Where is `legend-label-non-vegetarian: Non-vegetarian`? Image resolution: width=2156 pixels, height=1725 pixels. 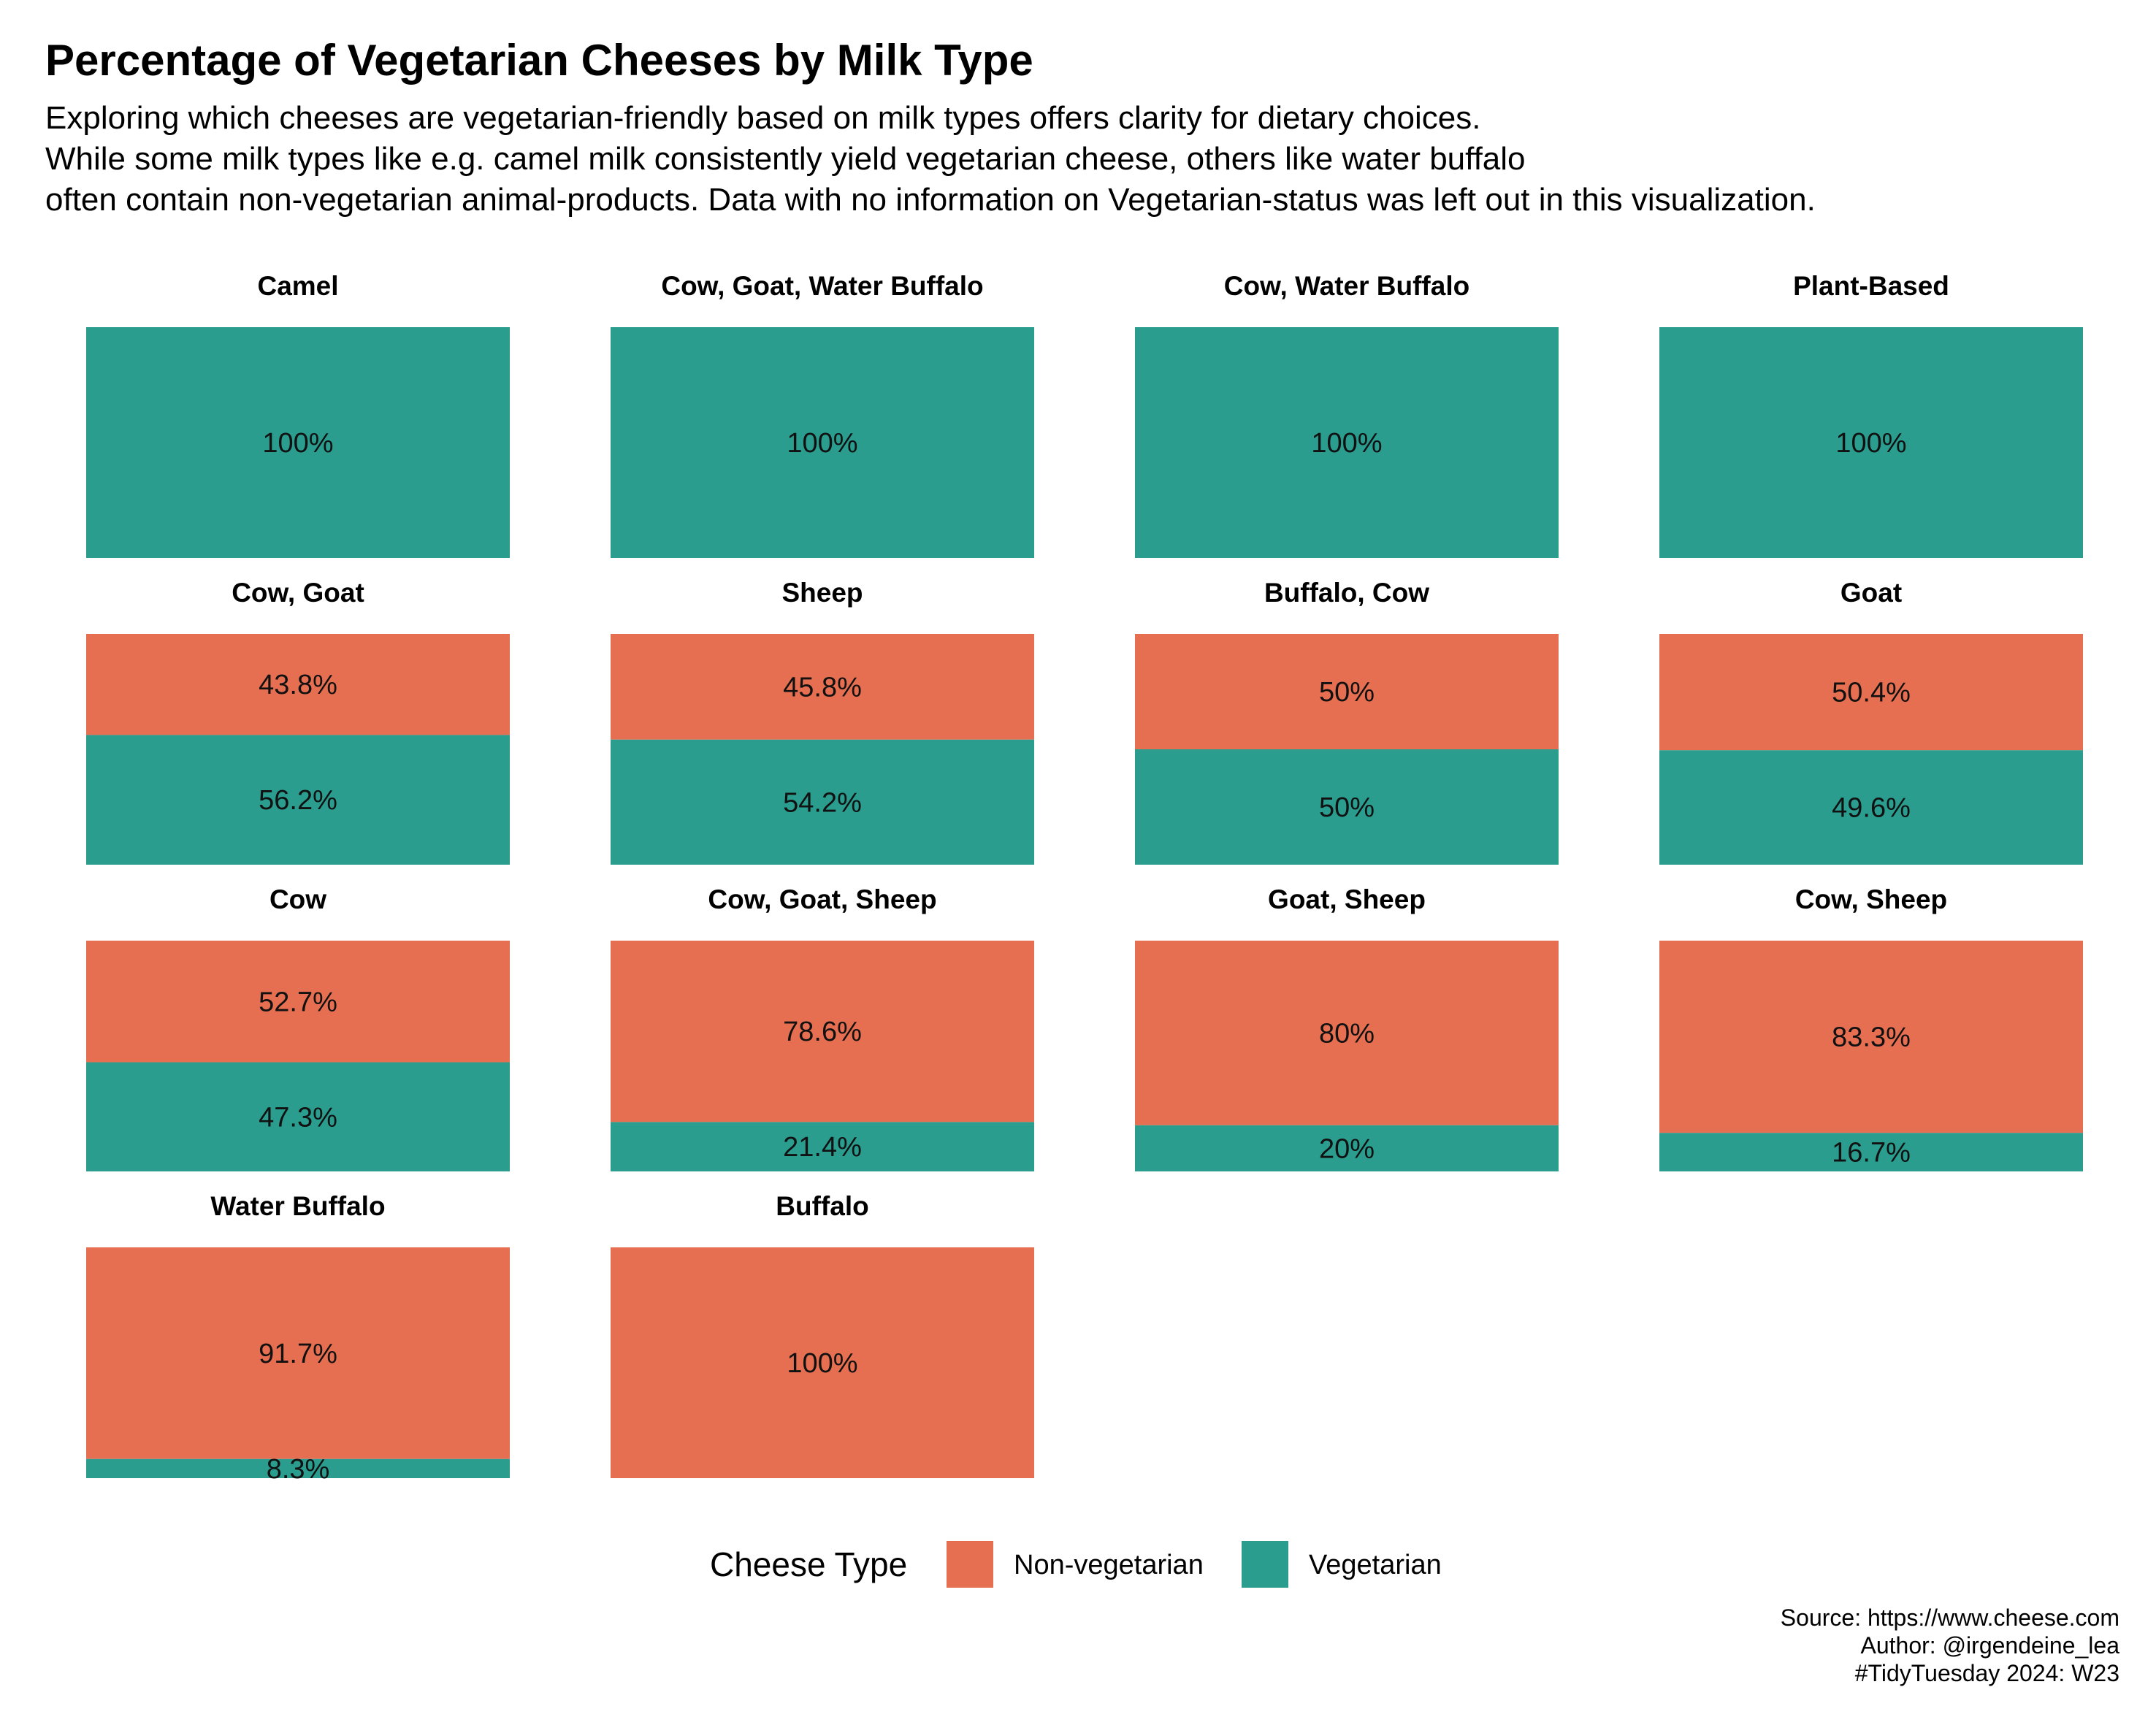
legend-label-non-vegetarian: Non-vegetarian is located at coordinates (1109, 1565).